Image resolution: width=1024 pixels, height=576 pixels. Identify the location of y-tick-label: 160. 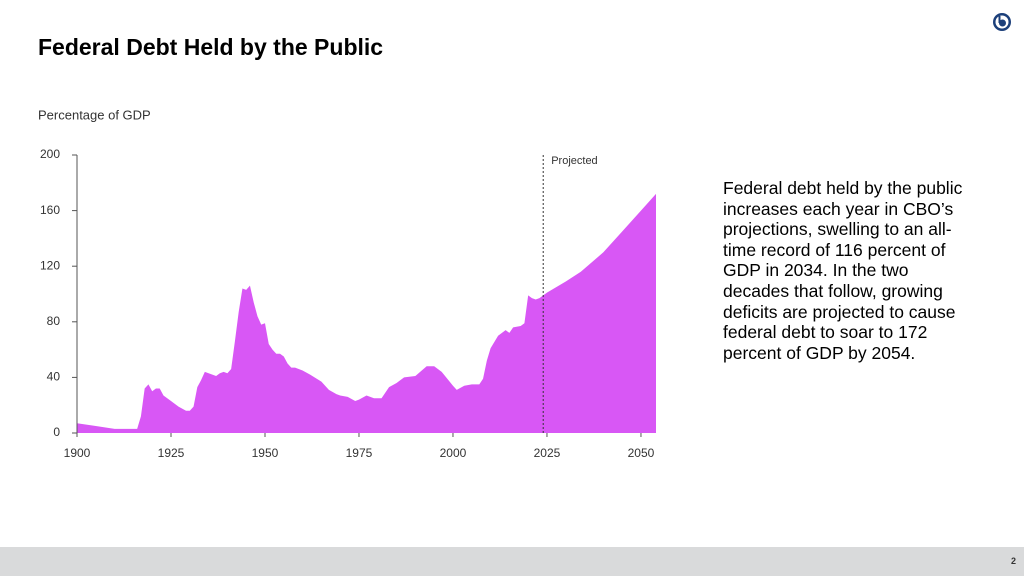
(50, 210).